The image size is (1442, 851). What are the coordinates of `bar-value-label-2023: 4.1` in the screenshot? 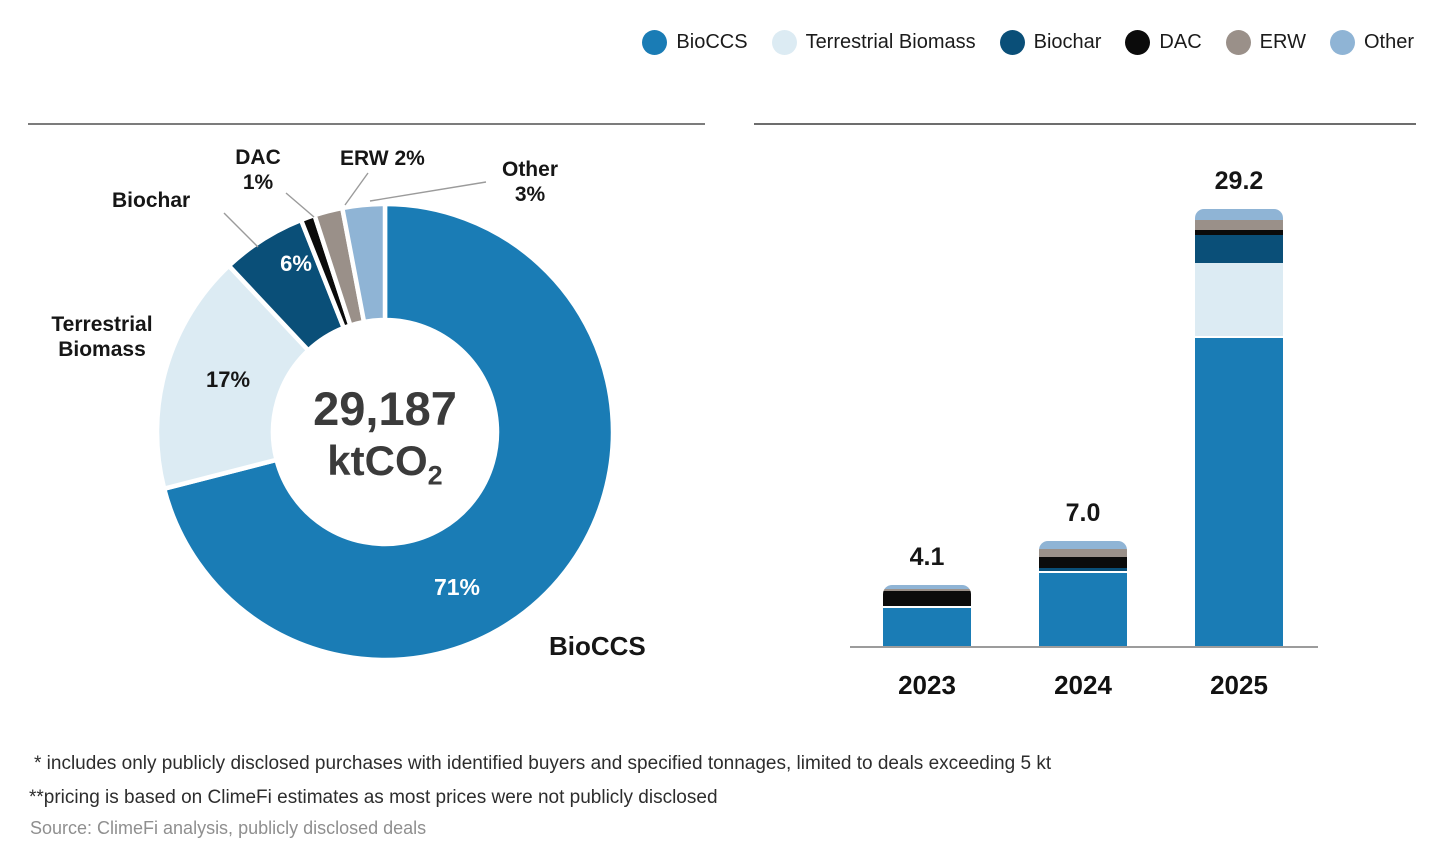 It's located at (927, 556).